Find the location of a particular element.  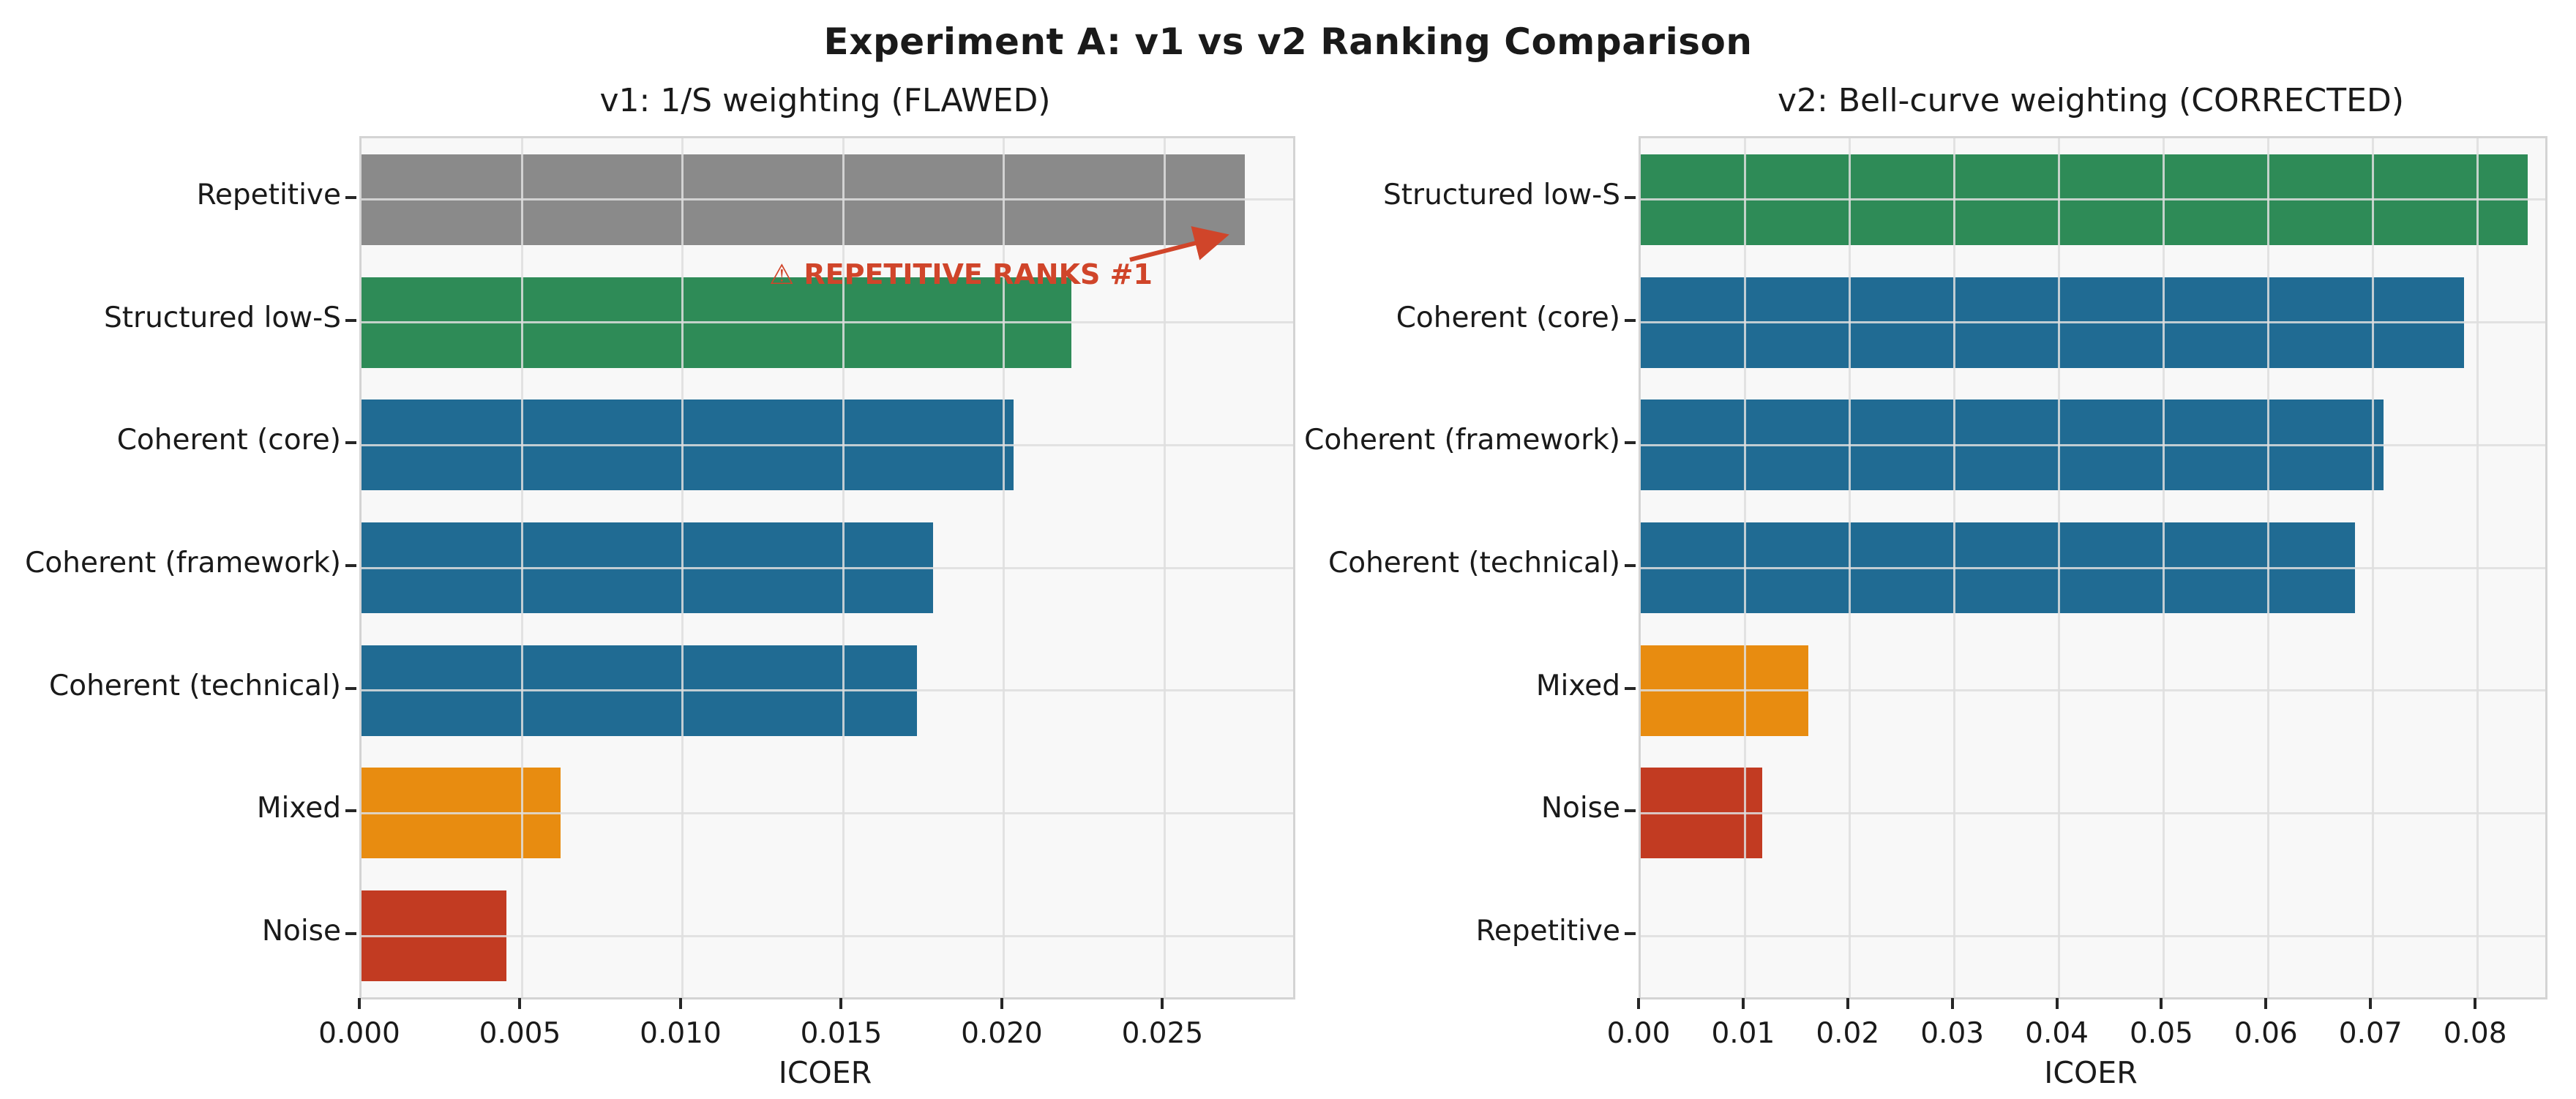

x-tick-label: 0.04 is located at coordinates (2057, 1033).